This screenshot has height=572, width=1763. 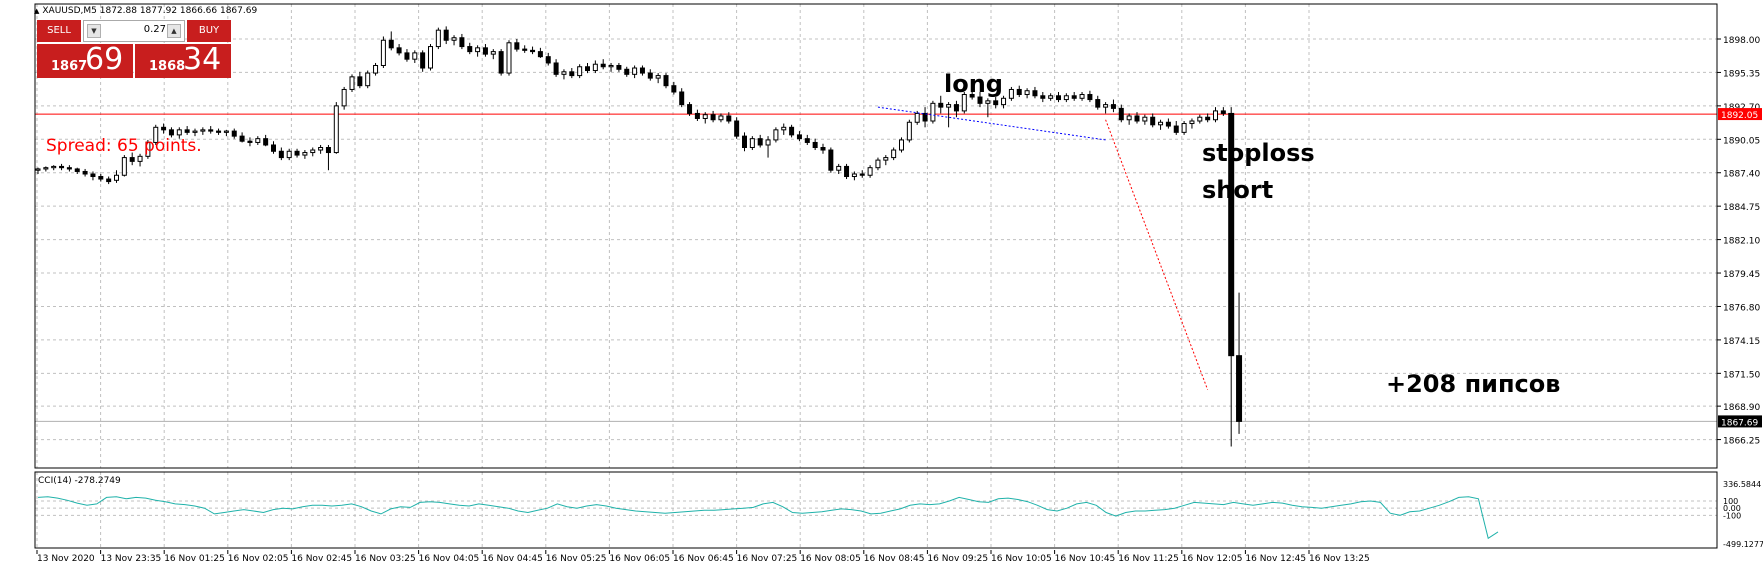 What do you see at coordinates (512, 559) in the screenshot?
I see `time-tick-label: 16 Nov 04:45` at bounding box center [512, 559].